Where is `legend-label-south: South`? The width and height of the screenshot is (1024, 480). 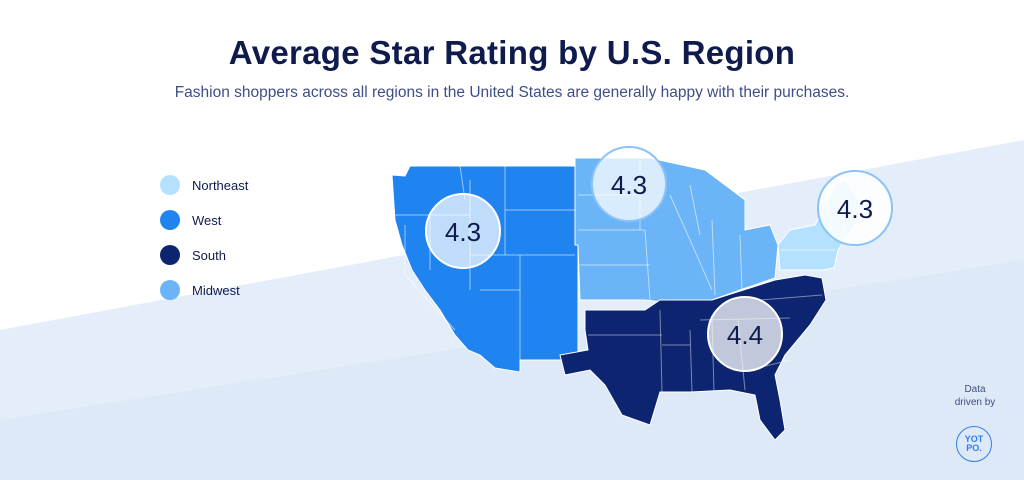
legend-label-south: South is located at coordinates (209, 255).